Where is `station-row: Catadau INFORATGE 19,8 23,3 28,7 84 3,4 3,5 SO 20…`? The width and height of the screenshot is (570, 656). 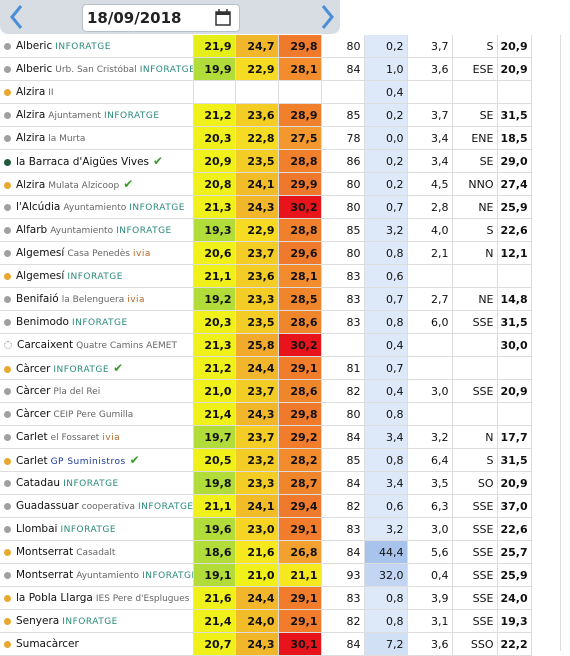
station-row: Catadau INFORATGE 19,8 23,3 28,7 84 3,4 3,5 SO 20… is located at coordinates (266, 483).